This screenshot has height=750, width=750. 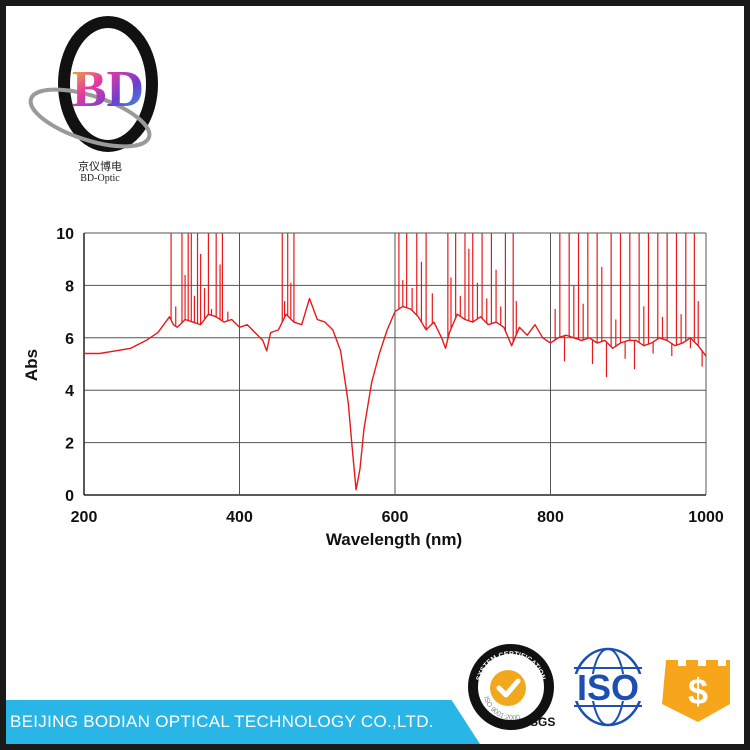 What do you see at coordinates (84, 517) in the screenshot?
I see `x-tick-label: 200` at bounding box center [84, 517].